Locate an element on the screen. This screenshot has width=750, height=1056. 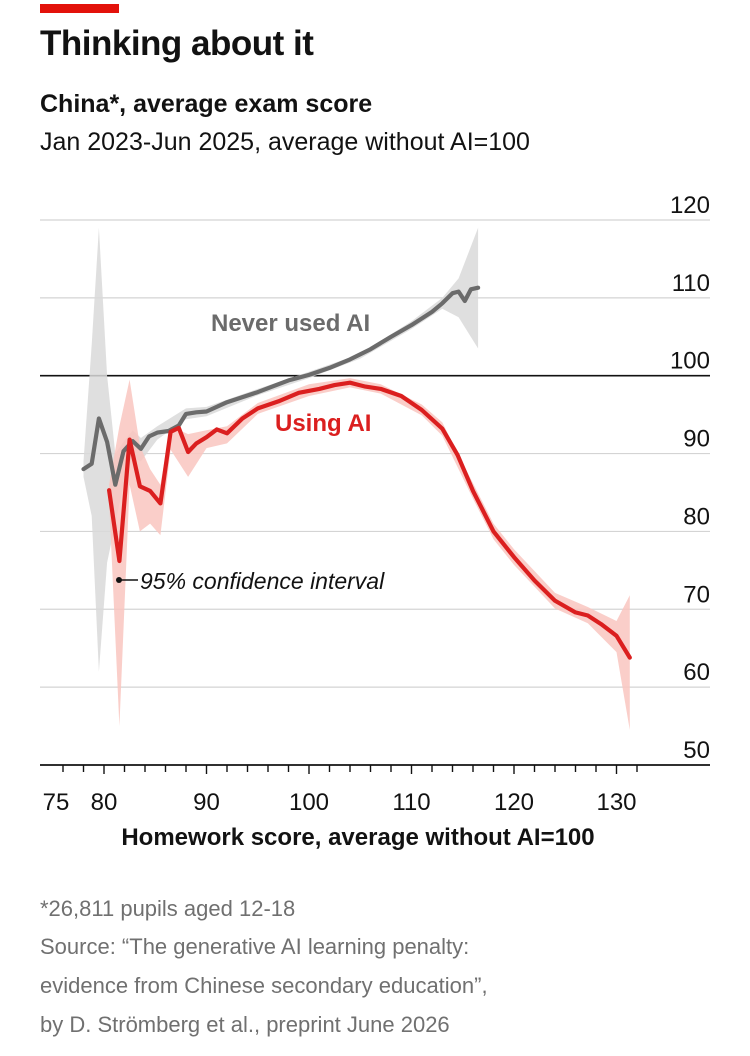
y-tick-label: 50 is located at coordinates (696, 750).